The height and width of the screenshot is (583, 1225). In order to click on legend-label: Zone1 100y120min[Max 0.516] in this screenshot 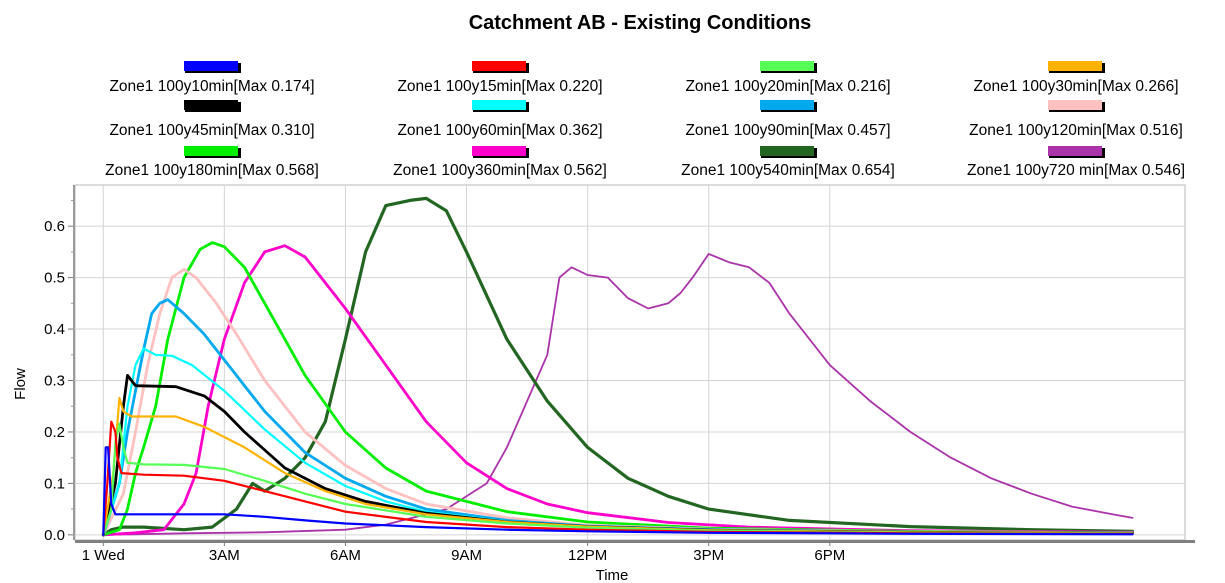, I will do `click(1076, 130)`.